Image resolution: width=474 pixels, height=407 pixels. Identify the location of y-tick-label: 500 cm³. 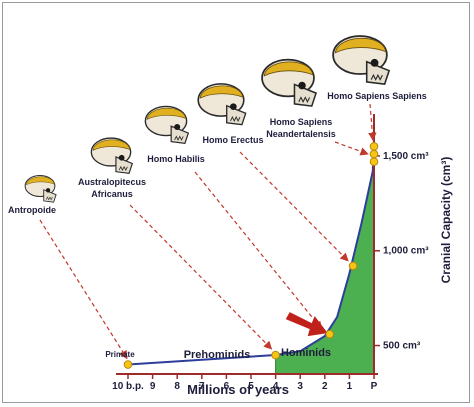
(402, 346).